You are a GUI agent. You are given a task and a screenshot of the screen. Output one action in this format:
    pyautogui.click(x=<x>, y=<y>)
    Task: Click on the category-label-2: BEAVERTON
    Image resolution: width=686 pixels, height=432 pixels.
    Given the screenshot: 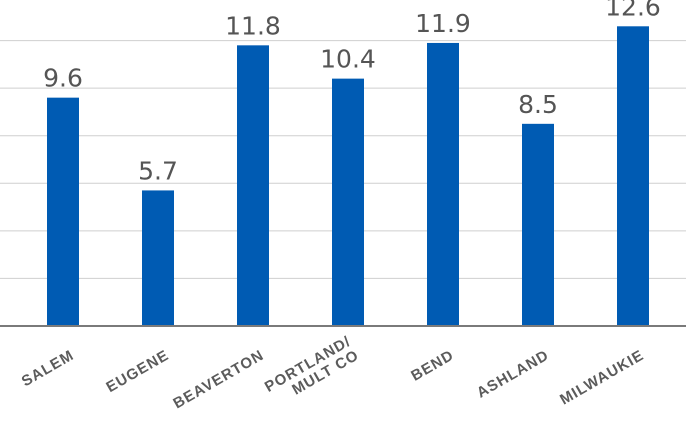 What is the action you would take?
    pyautogui.click(x=218, y=380)
    